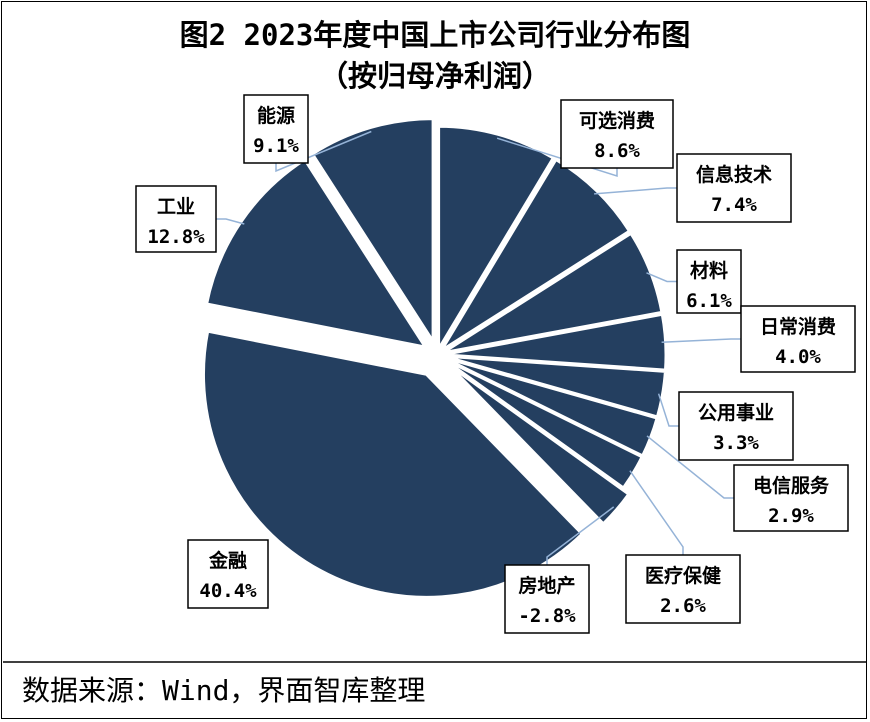  I want to click on slice-label-value: 2.6%, so click(683, 606).